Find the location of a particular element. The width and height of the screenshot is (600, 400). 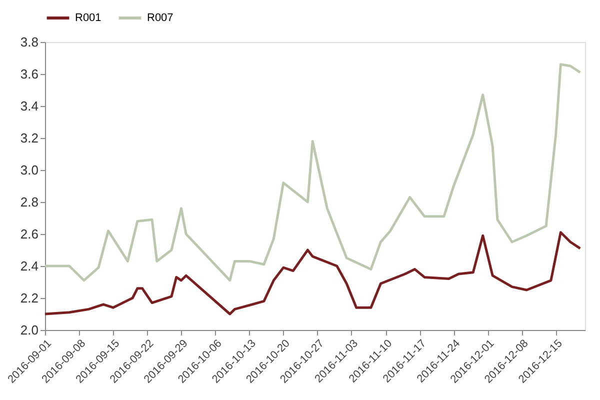

y-tick-label: 3.6 is located at coordinates (29, 74).